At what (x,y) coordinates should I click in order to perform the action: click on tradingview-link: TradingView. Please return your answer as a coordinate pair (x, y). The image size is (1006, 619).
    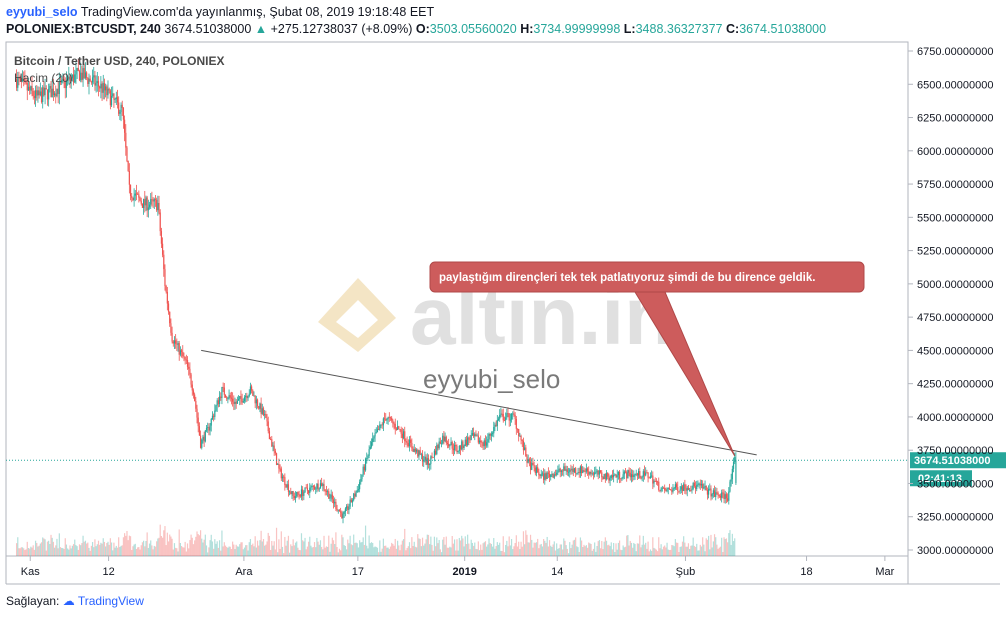
    Looking at the image, I should click on (110, 601).